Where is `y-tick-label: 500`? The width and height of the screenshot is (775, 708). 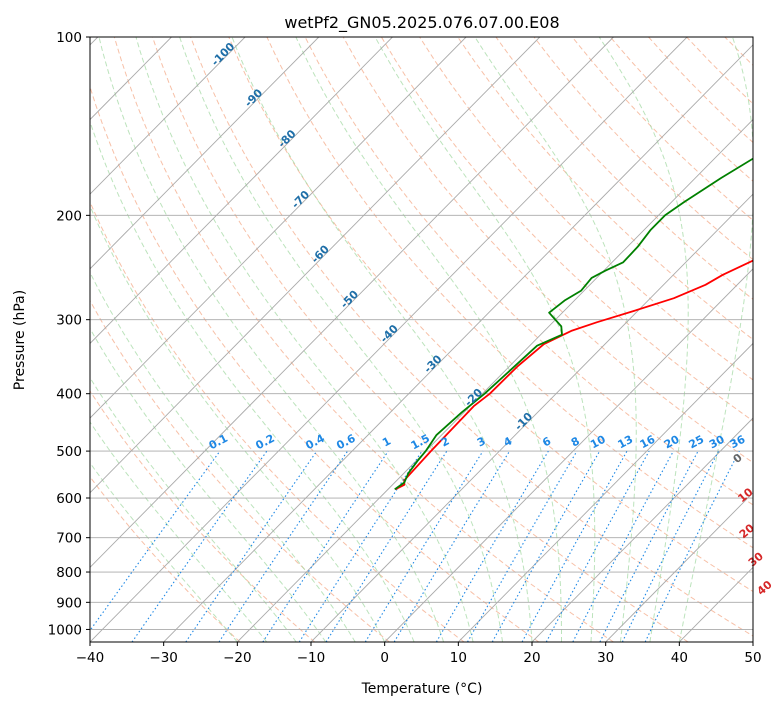 y-tick-label: 500 is located at coordinates (69, 452).